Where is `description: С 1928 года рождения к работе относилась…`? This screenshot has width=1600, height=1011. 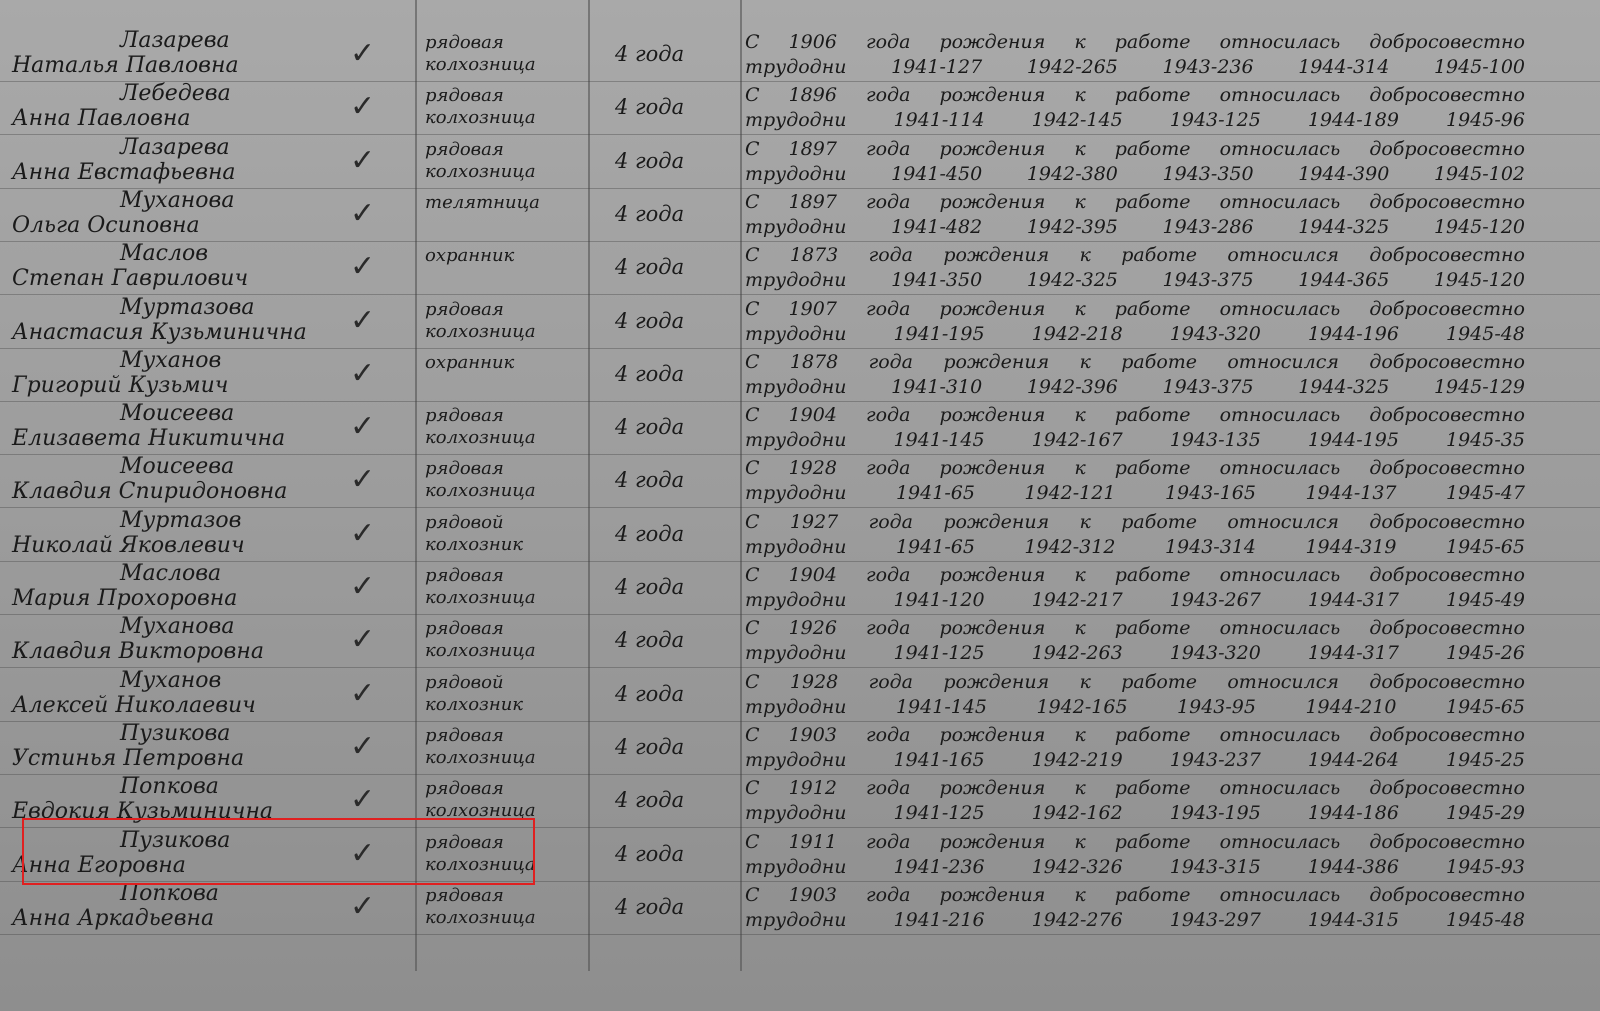
description: С 1928 года рождения к работе относилась… is located at coordinates (1135, 481).